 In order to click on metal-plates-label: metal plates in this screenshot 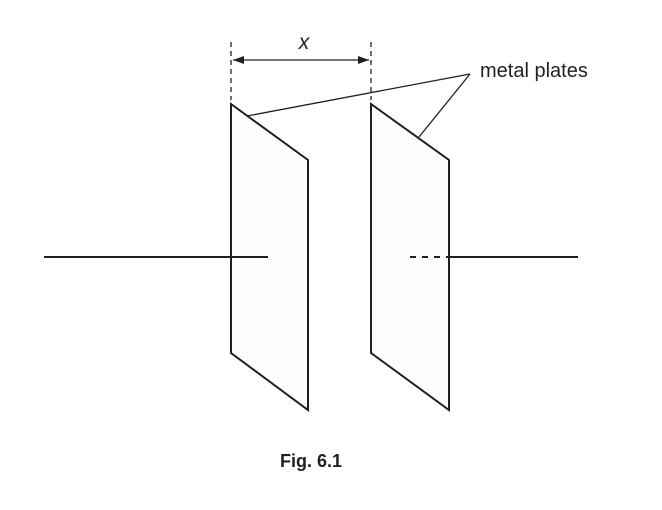, I will do `click(534, 71)`.